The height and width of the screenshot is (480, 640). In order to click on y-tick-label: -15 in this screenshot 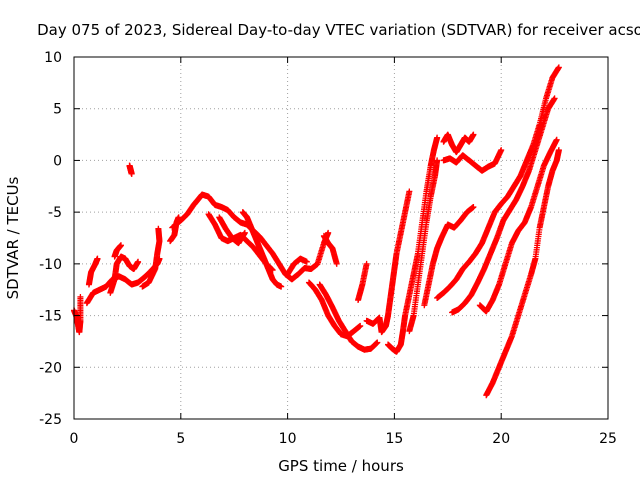, I will do `click(50, 317)`.